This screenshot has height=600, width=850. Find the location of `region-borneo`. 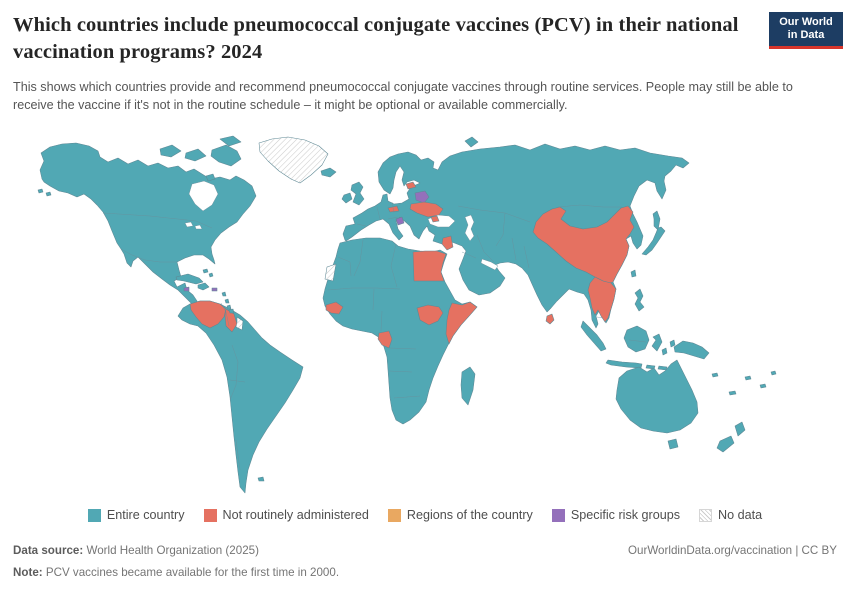

region-borneo is located at coordinates (636, 339).